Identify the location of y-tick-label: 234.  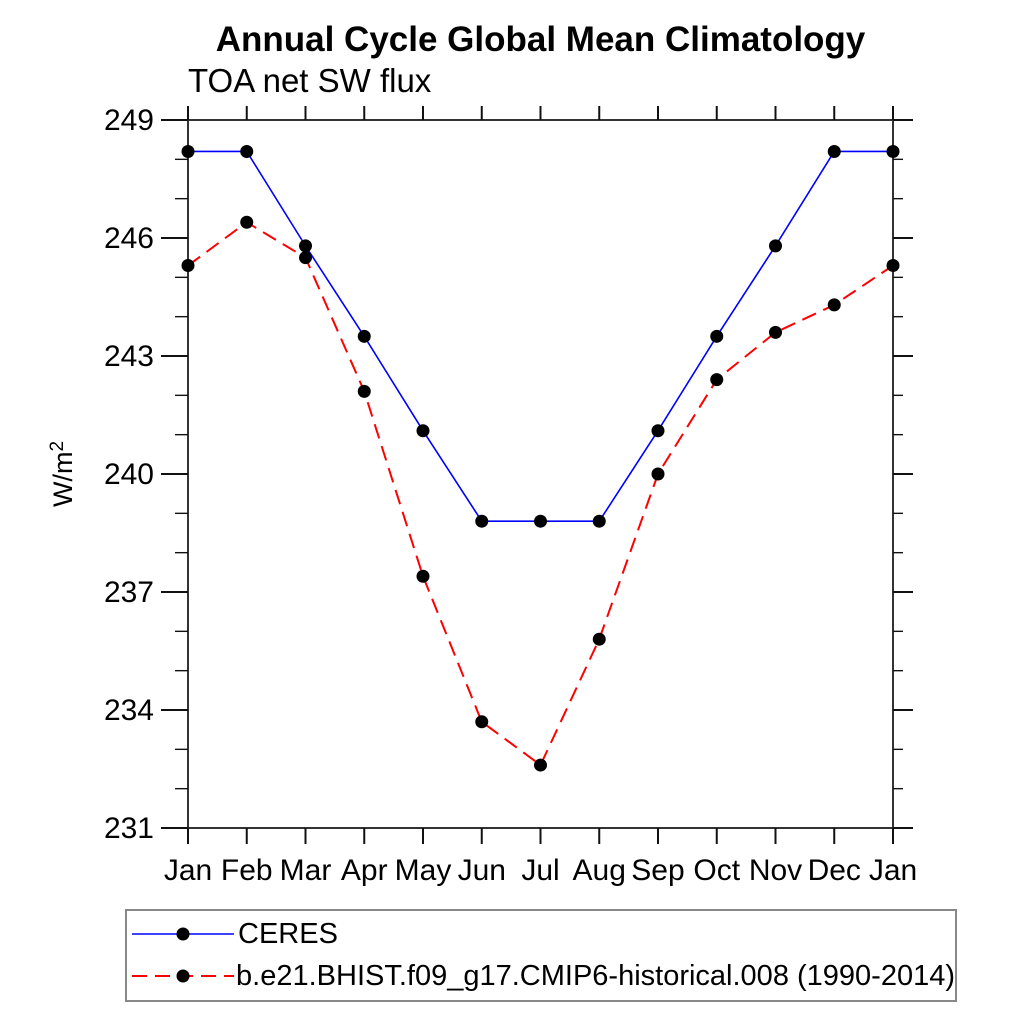
(129, 710).